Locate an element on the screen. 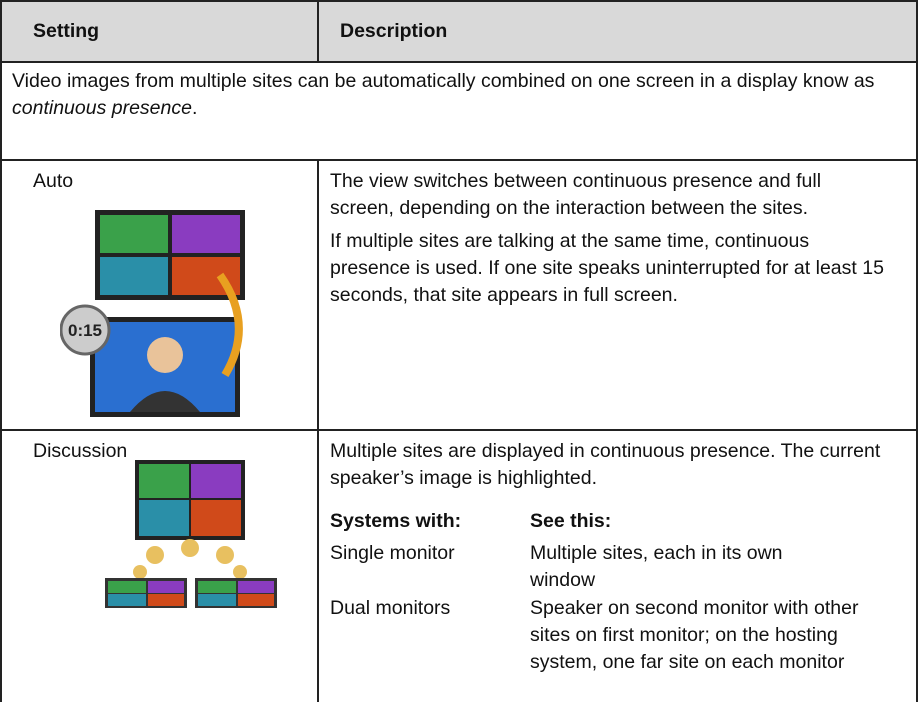 This screenshot has width=918, height=702. header-cell: Setting is located at coordinates (66, 31).